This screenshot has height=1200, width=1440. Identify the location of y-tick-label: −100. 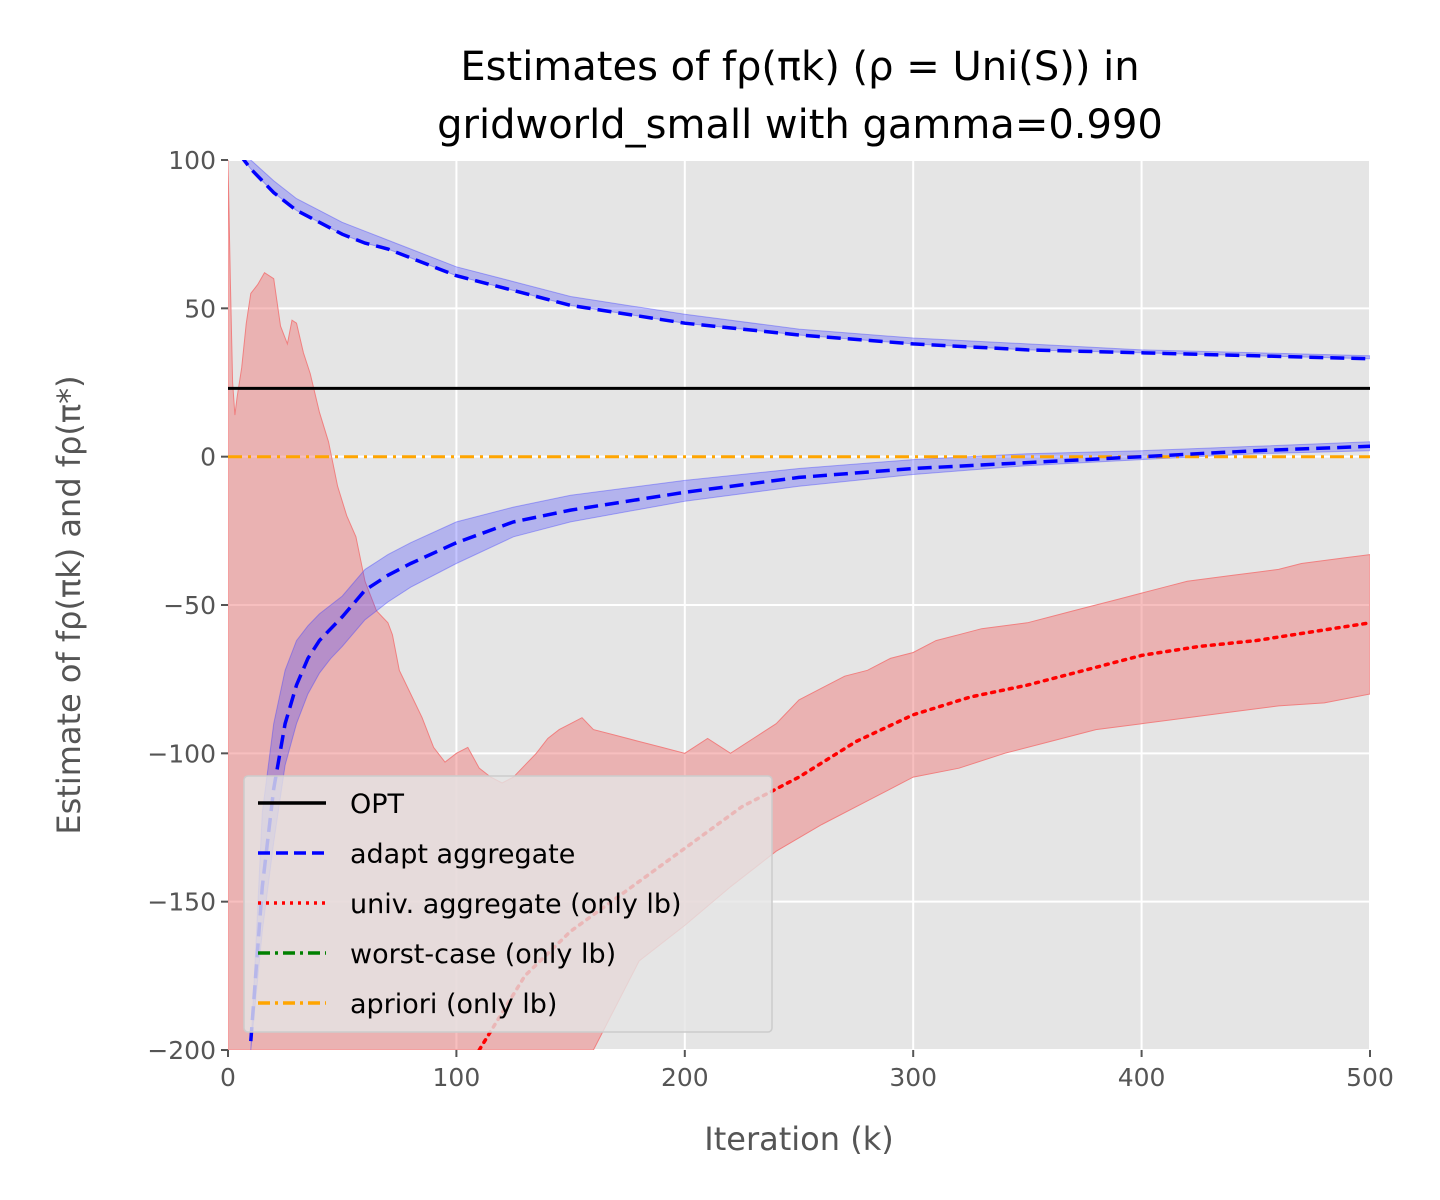
(181, 753).